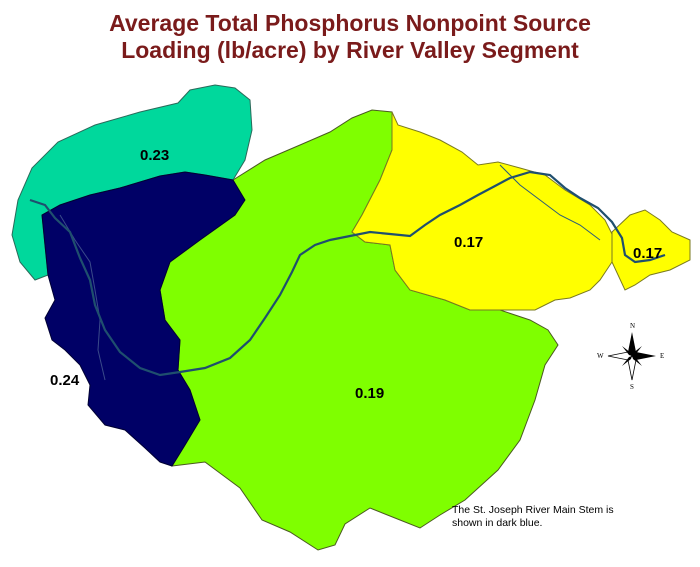  What do you see at coordinates (559, 510) in the screenshot?
I see `note-line-1: The St. Joseph River Main Stem is` at bounding box center [559, 510].